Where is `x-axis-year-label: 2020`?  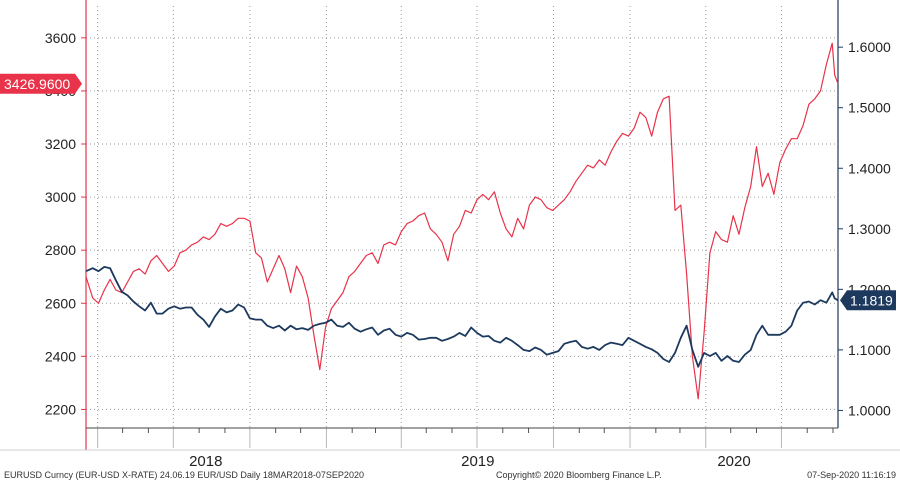 x-axis-year-label: 2020 is located at coordinates (733, 461).